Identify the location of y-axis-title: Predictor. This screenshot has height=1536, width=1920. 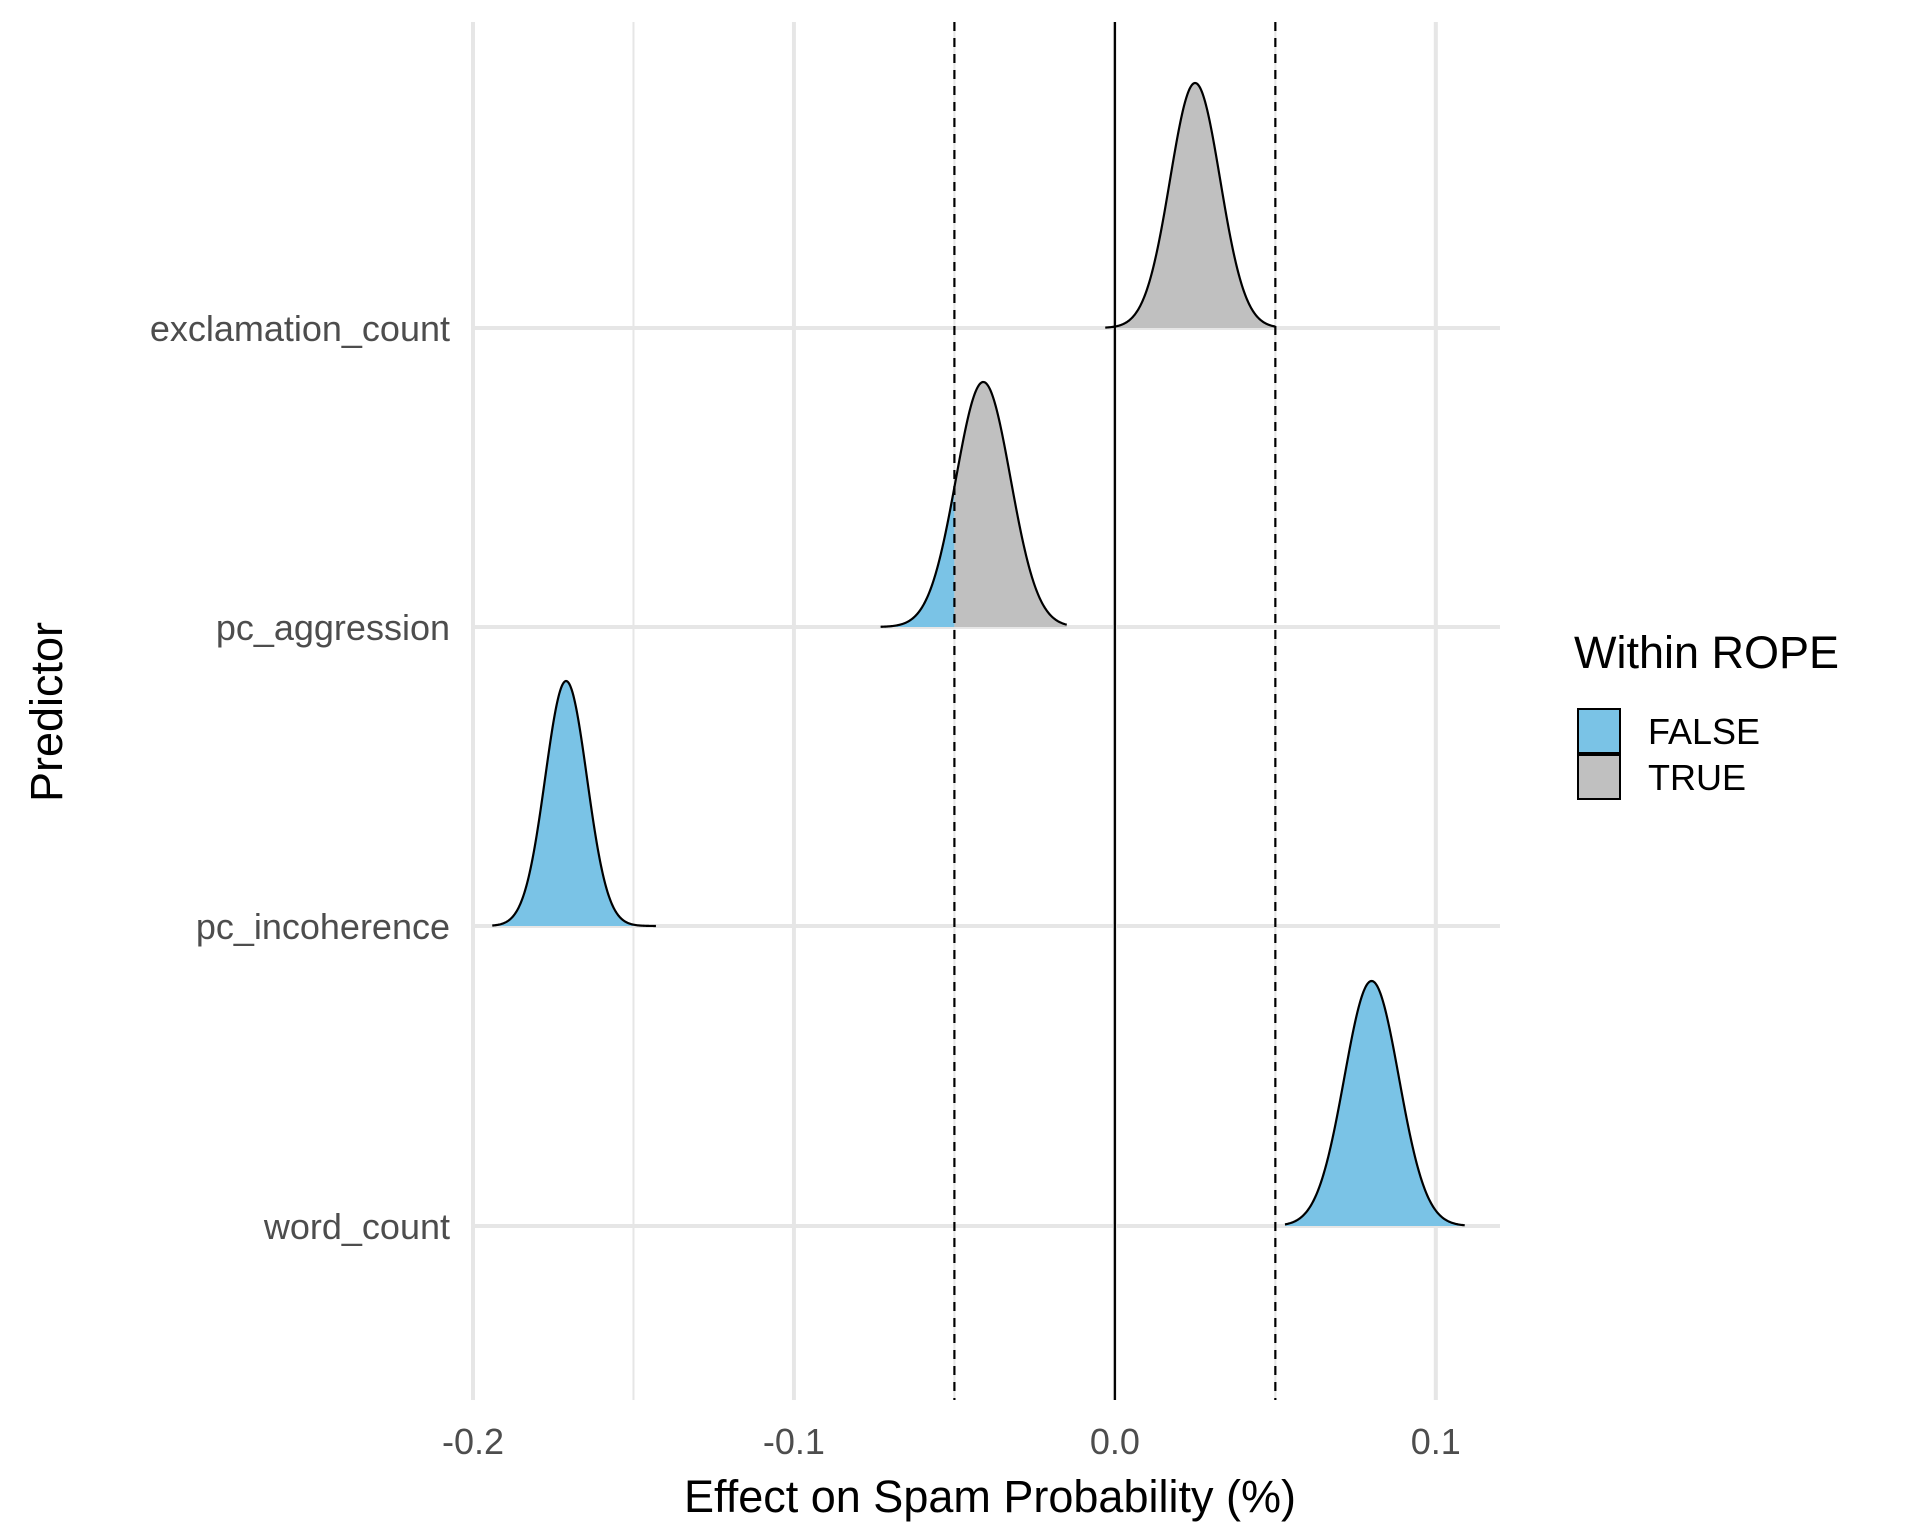
(46, 712).